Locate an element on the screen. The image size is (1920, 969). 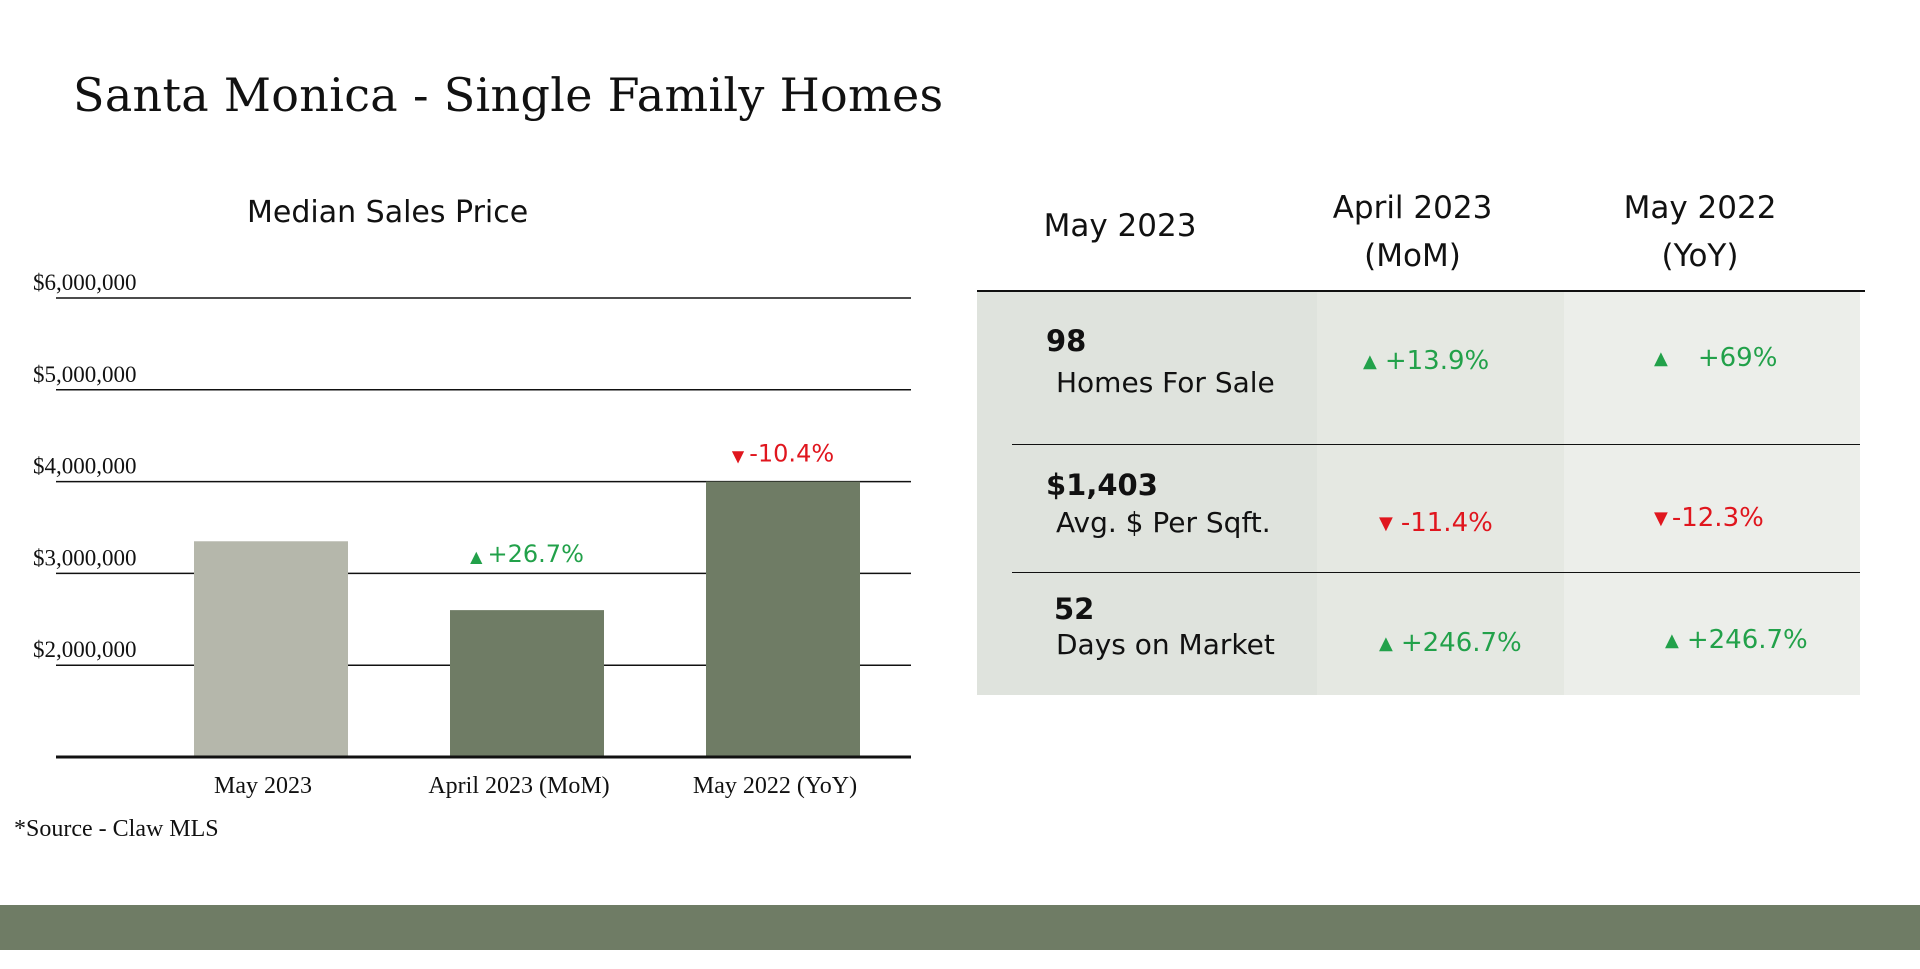
change-value: -12.3% is located at coordinates (1717, 518).